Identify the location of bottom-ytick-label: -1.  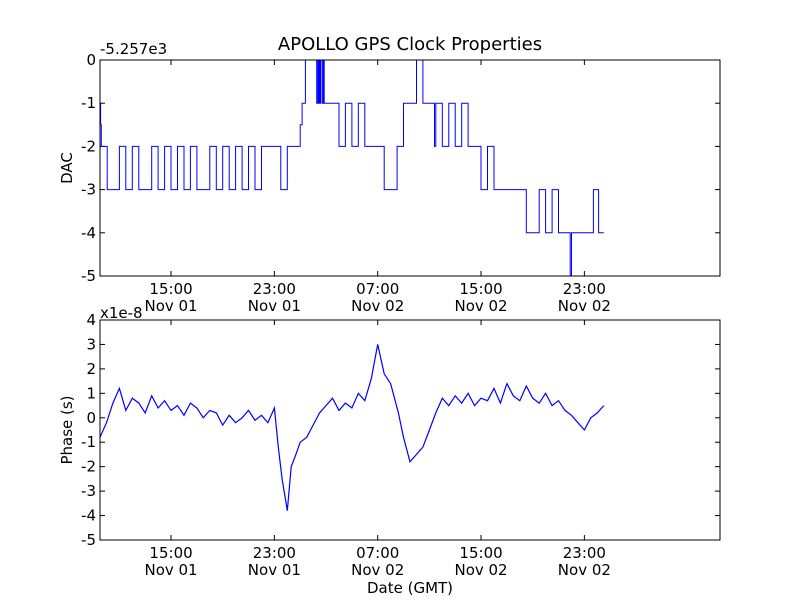
(88, 442).